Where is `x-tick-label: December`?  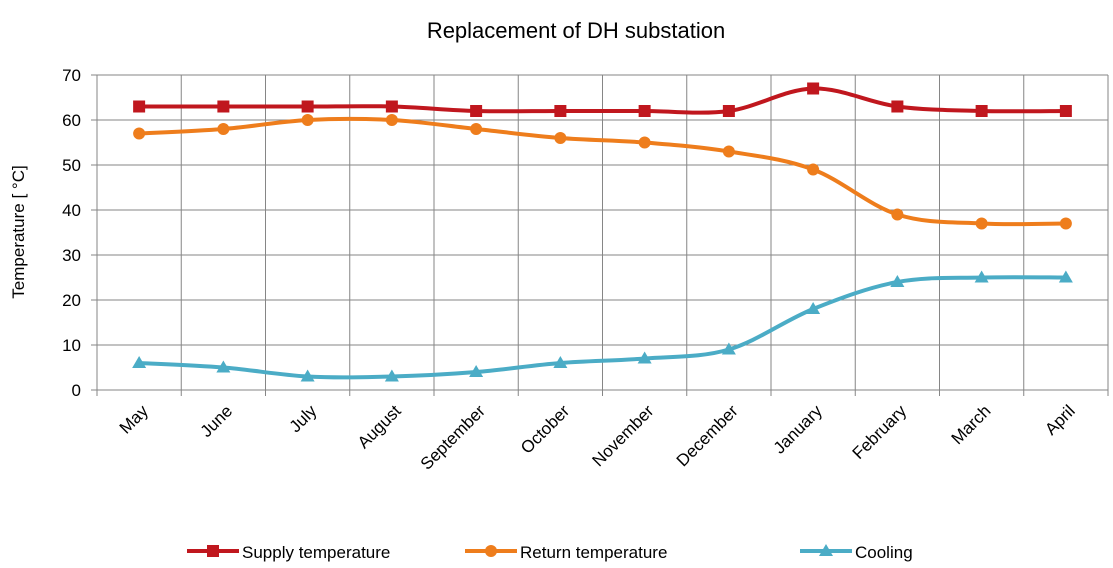 x-tick-label: December is located at coordinates (707, 435).